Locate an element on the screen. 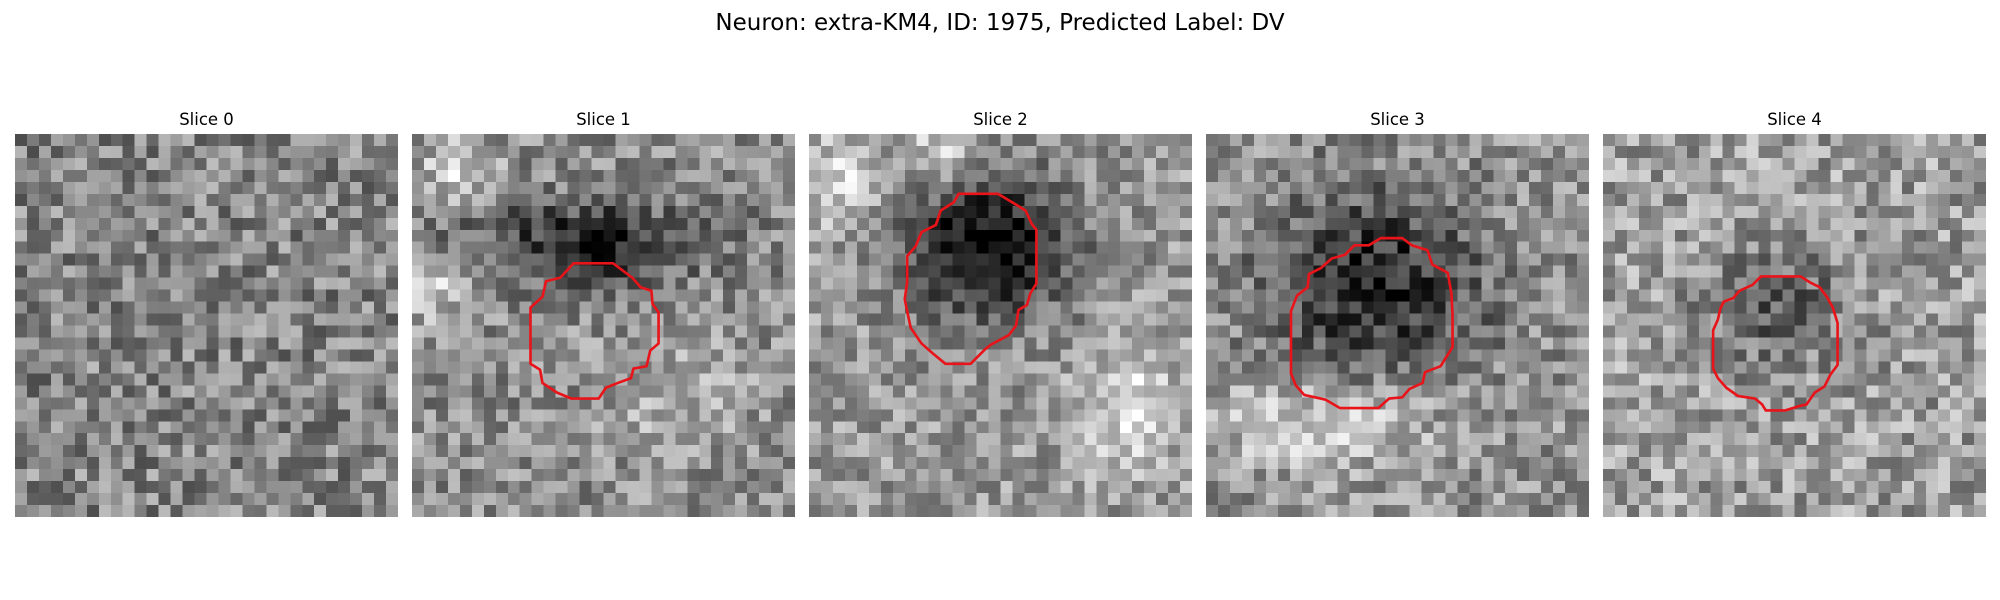 Image resolution: width=2000 pixels, height=600 pixels. slice-panel-2: Slice 2 is located at coordinates (1000, 313).